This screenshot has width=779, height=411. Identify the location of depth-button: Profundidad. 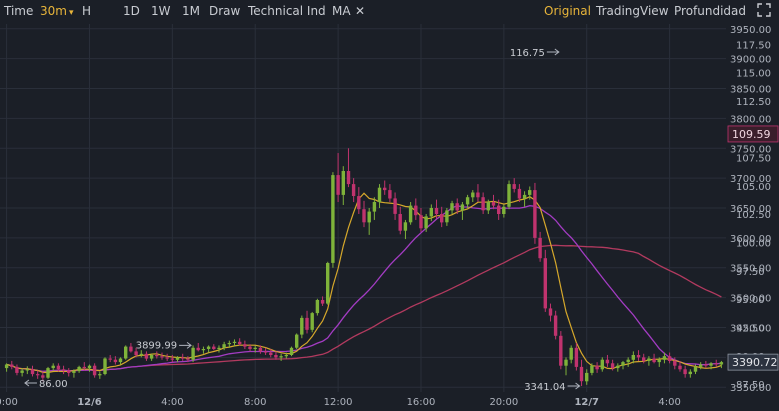
(710, 11).